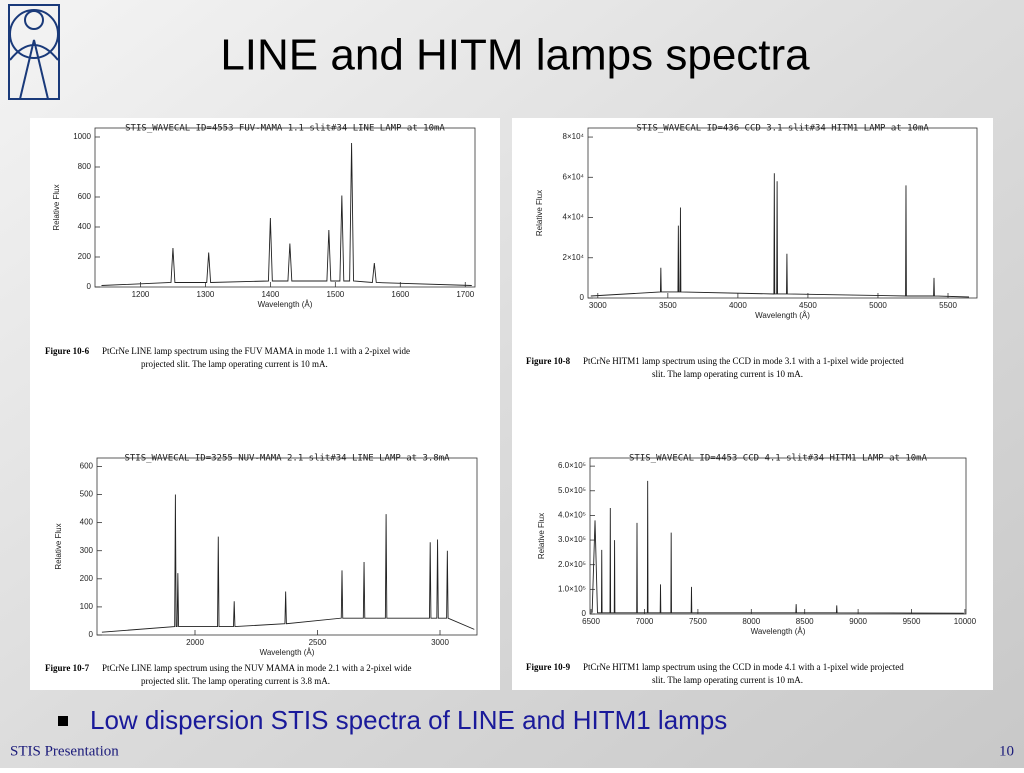  I want to click on x-tick-label: 6500, so click(591, 621).